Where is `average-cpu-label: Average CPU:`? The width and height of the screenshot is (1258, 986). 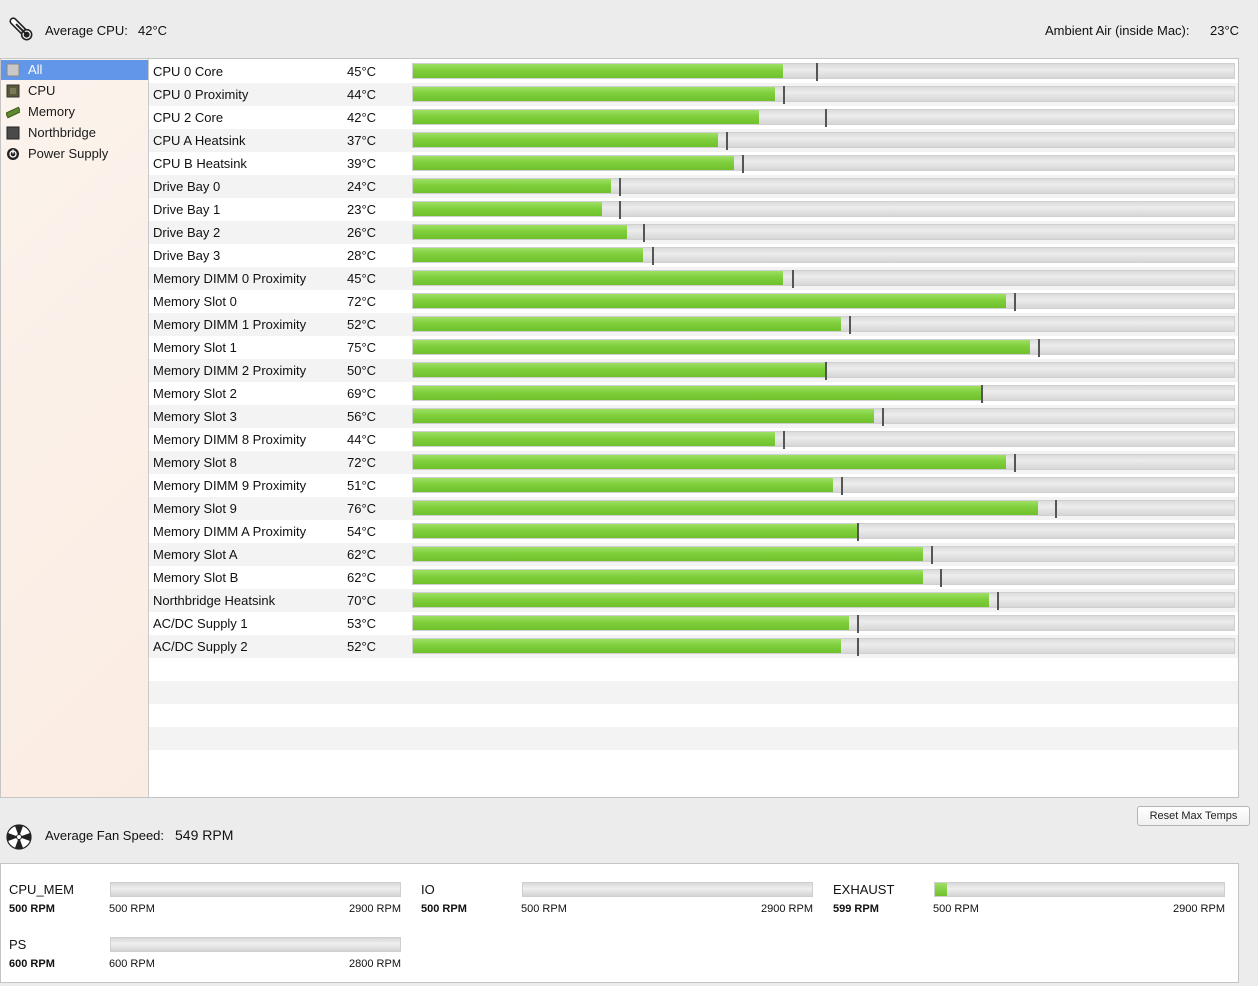
average-cpu-label: Average CPU: is located at coordinates (86, 30).